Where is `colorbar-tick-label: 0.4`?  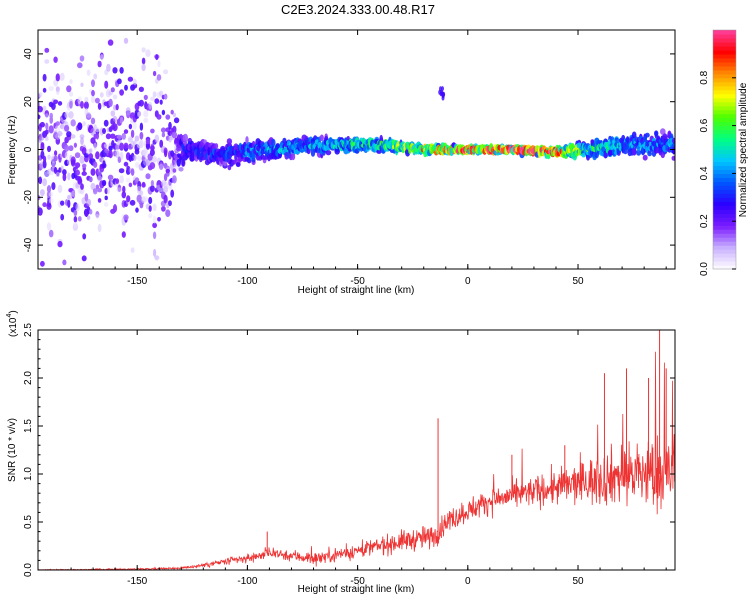 colorbar-tick-label: 0.4 is located at coordinates (704, 173).